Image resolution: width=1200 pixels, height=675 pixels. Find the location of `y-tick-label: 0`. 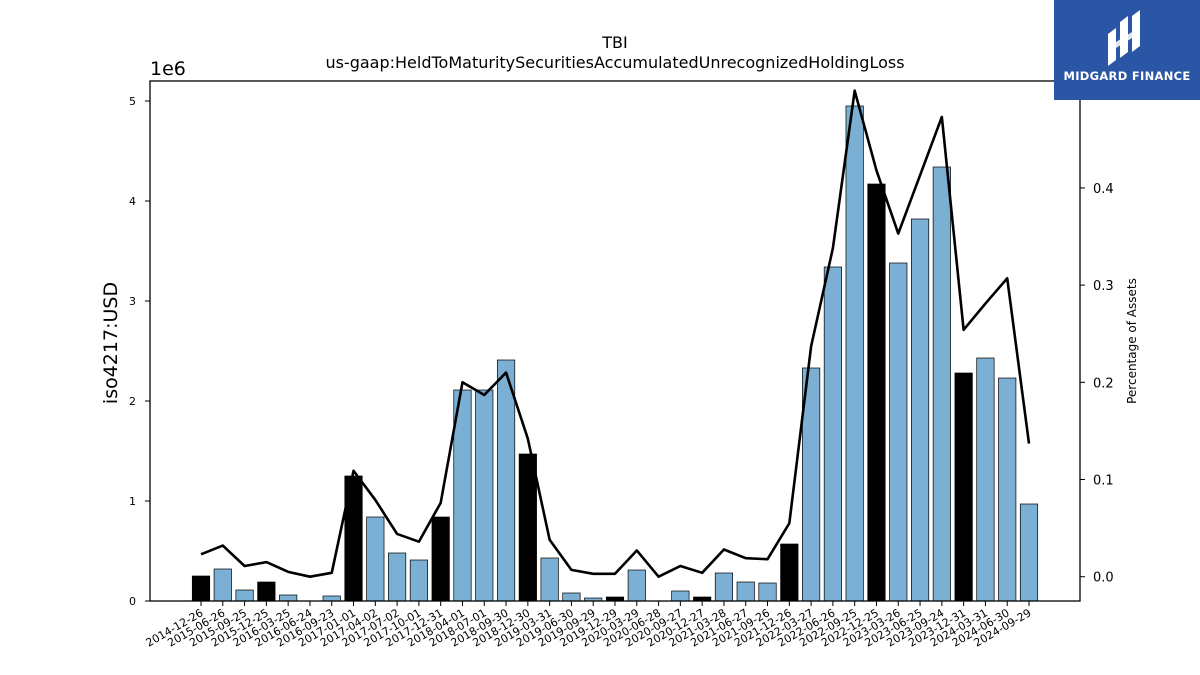

y-tick-label: 0 is located at coordinates (132, 601).